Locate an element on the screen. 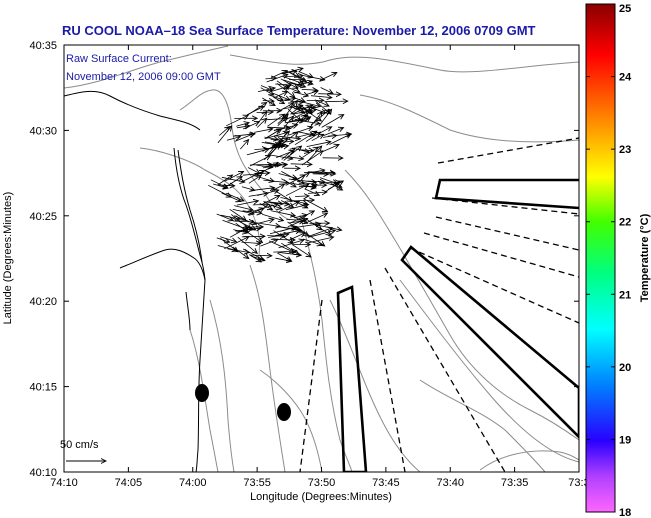 The width and height of the screenshot is (651, 518). colorbar-tick-label: 18 is located at coordinates (625, 512).